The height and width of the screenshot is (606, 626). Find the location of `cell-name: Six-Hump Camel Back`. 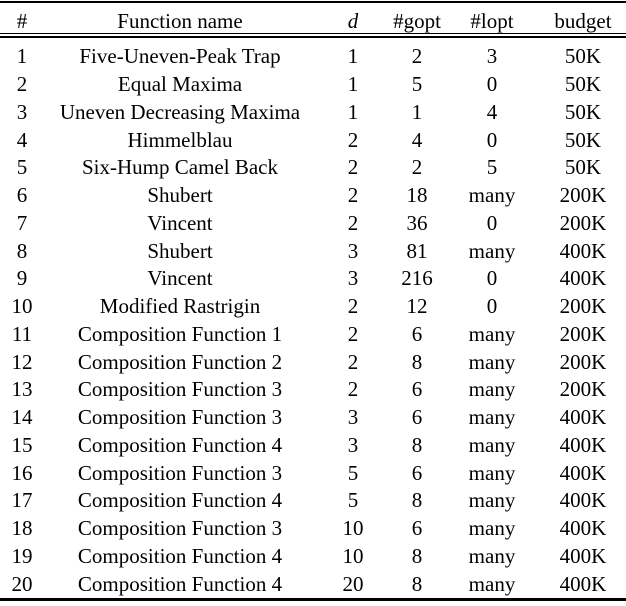

cell-name: Six-Hump Camel Back is located at coordinates (180, 167).